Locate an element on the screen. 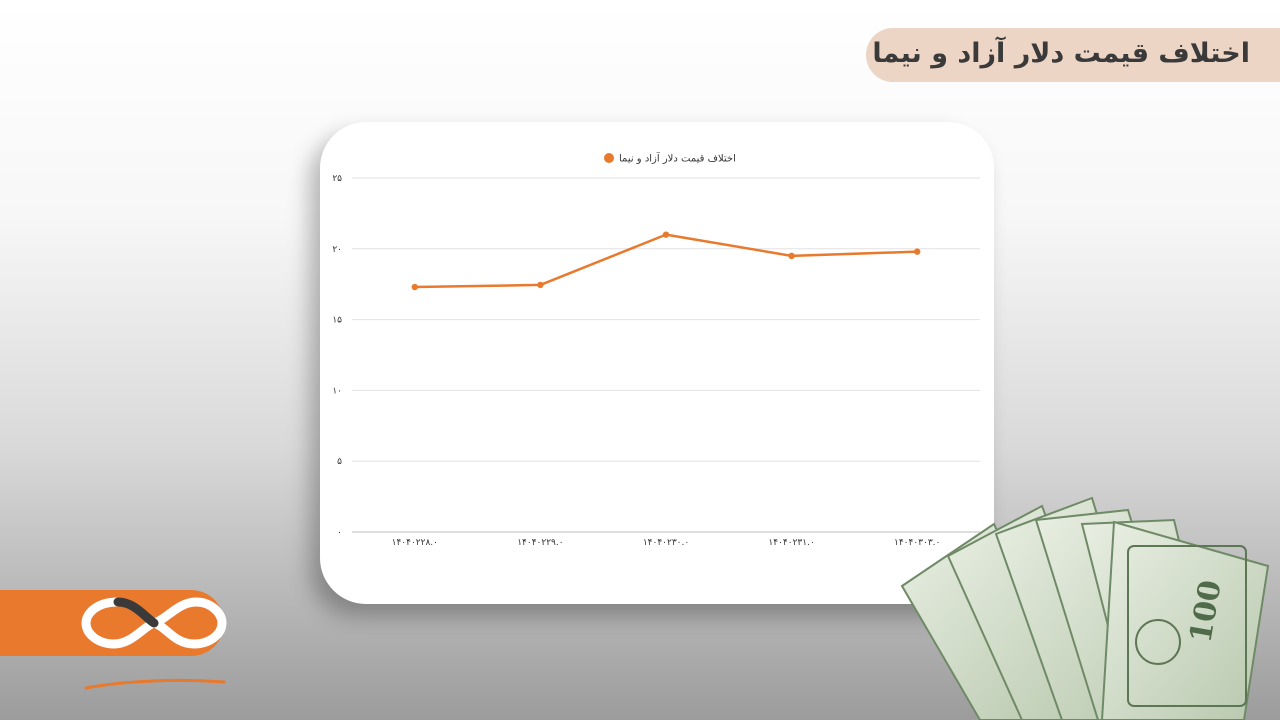 The width and height of the screenshot is (1280, 720). y-tick-label: ۱۵ is located at coordinates (337, 321).